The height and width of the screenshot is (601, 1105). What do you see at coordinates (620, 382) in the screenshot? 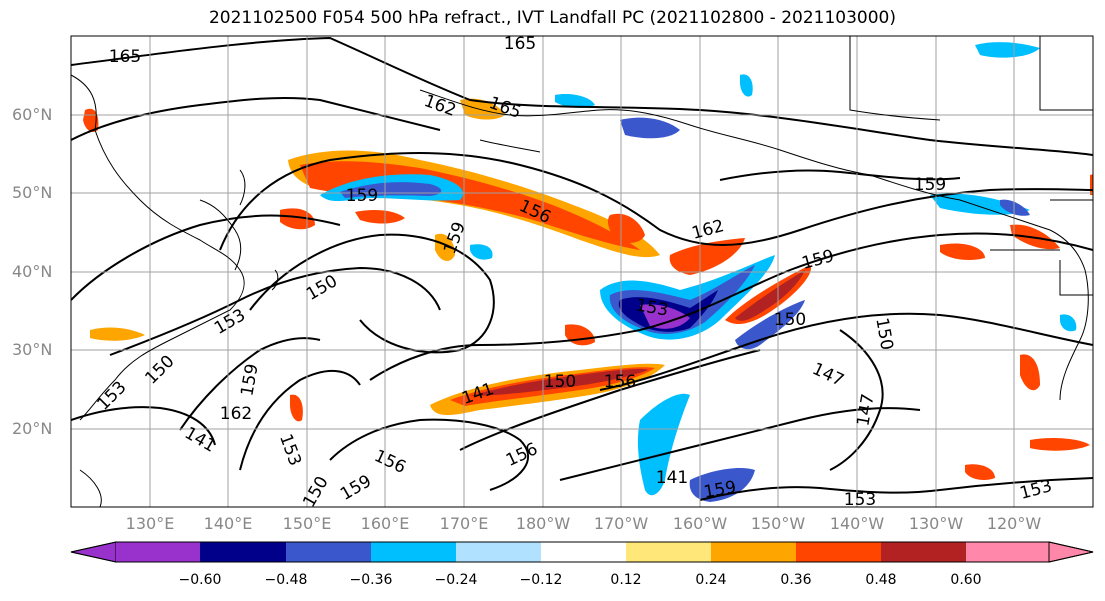
I see `contour-value-label: 156` at bounding box center [620, 382].